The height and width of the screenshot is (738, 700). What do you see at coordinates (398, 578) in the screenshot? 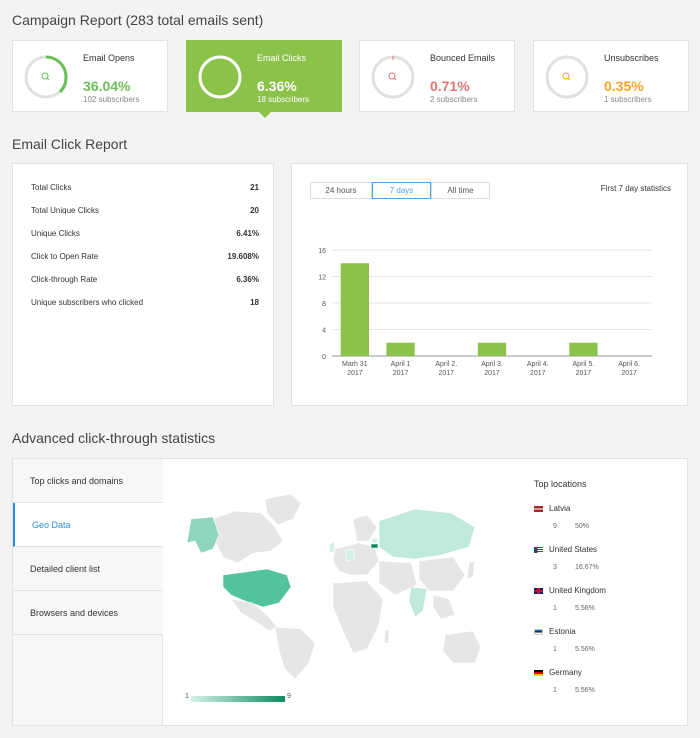
I see `middle-east-region` at bounding box center [398, 578].